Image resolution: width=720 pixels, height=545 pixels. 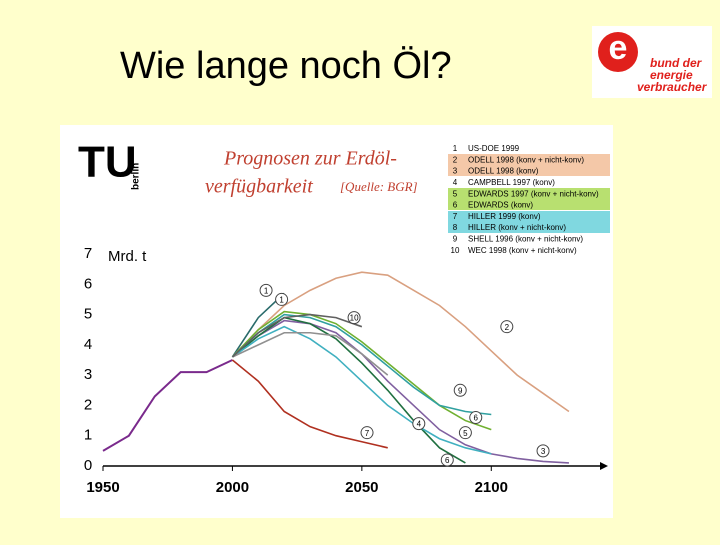 I want to click on legend-number: 5, so click(x=455, y=193).